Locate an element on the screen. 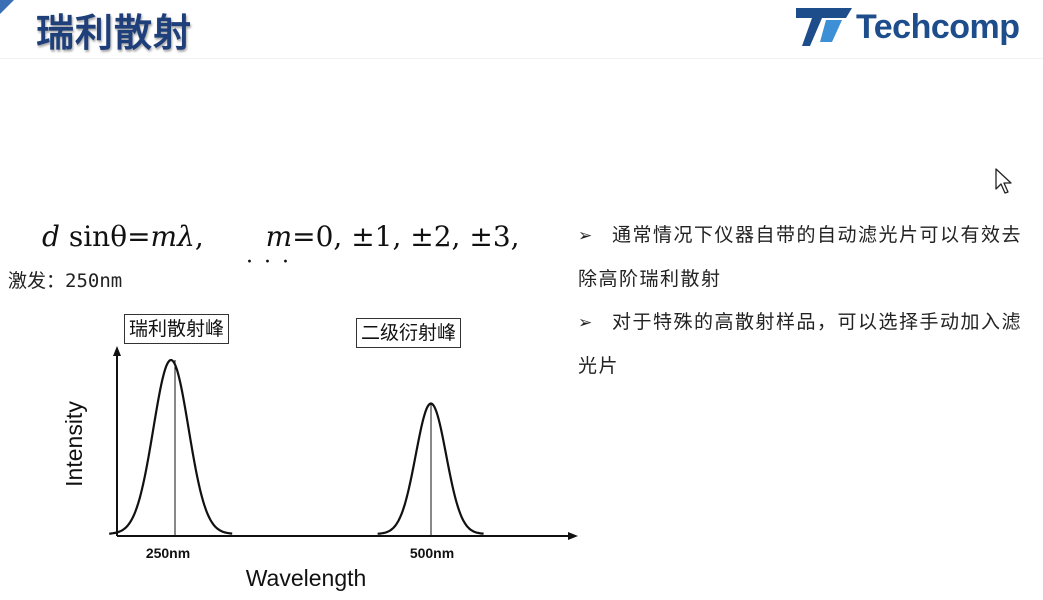 This screenshot has width=1043, height=600. techcomp-logo: Techcomp is located at coordinates (916, 27).